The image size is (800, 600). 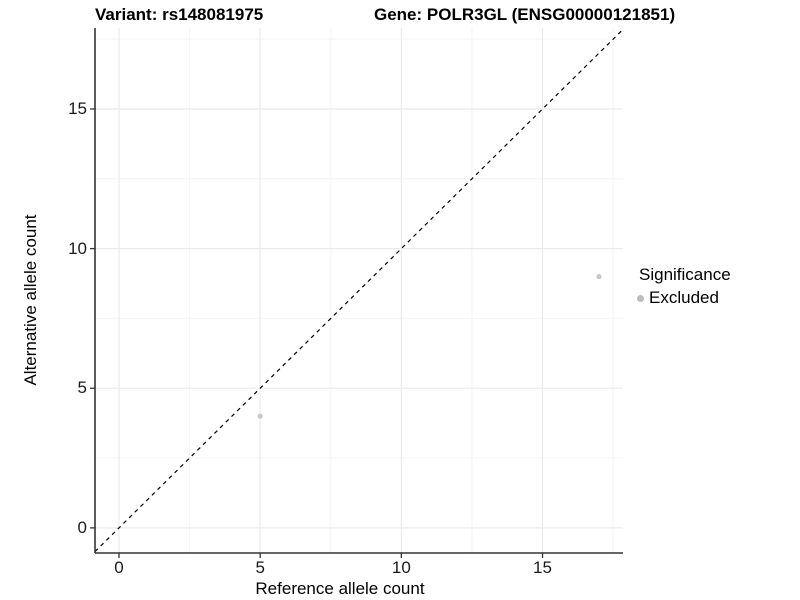 I want to click on y-axis-title: Alternative allele count, so click(x=30, y=300).